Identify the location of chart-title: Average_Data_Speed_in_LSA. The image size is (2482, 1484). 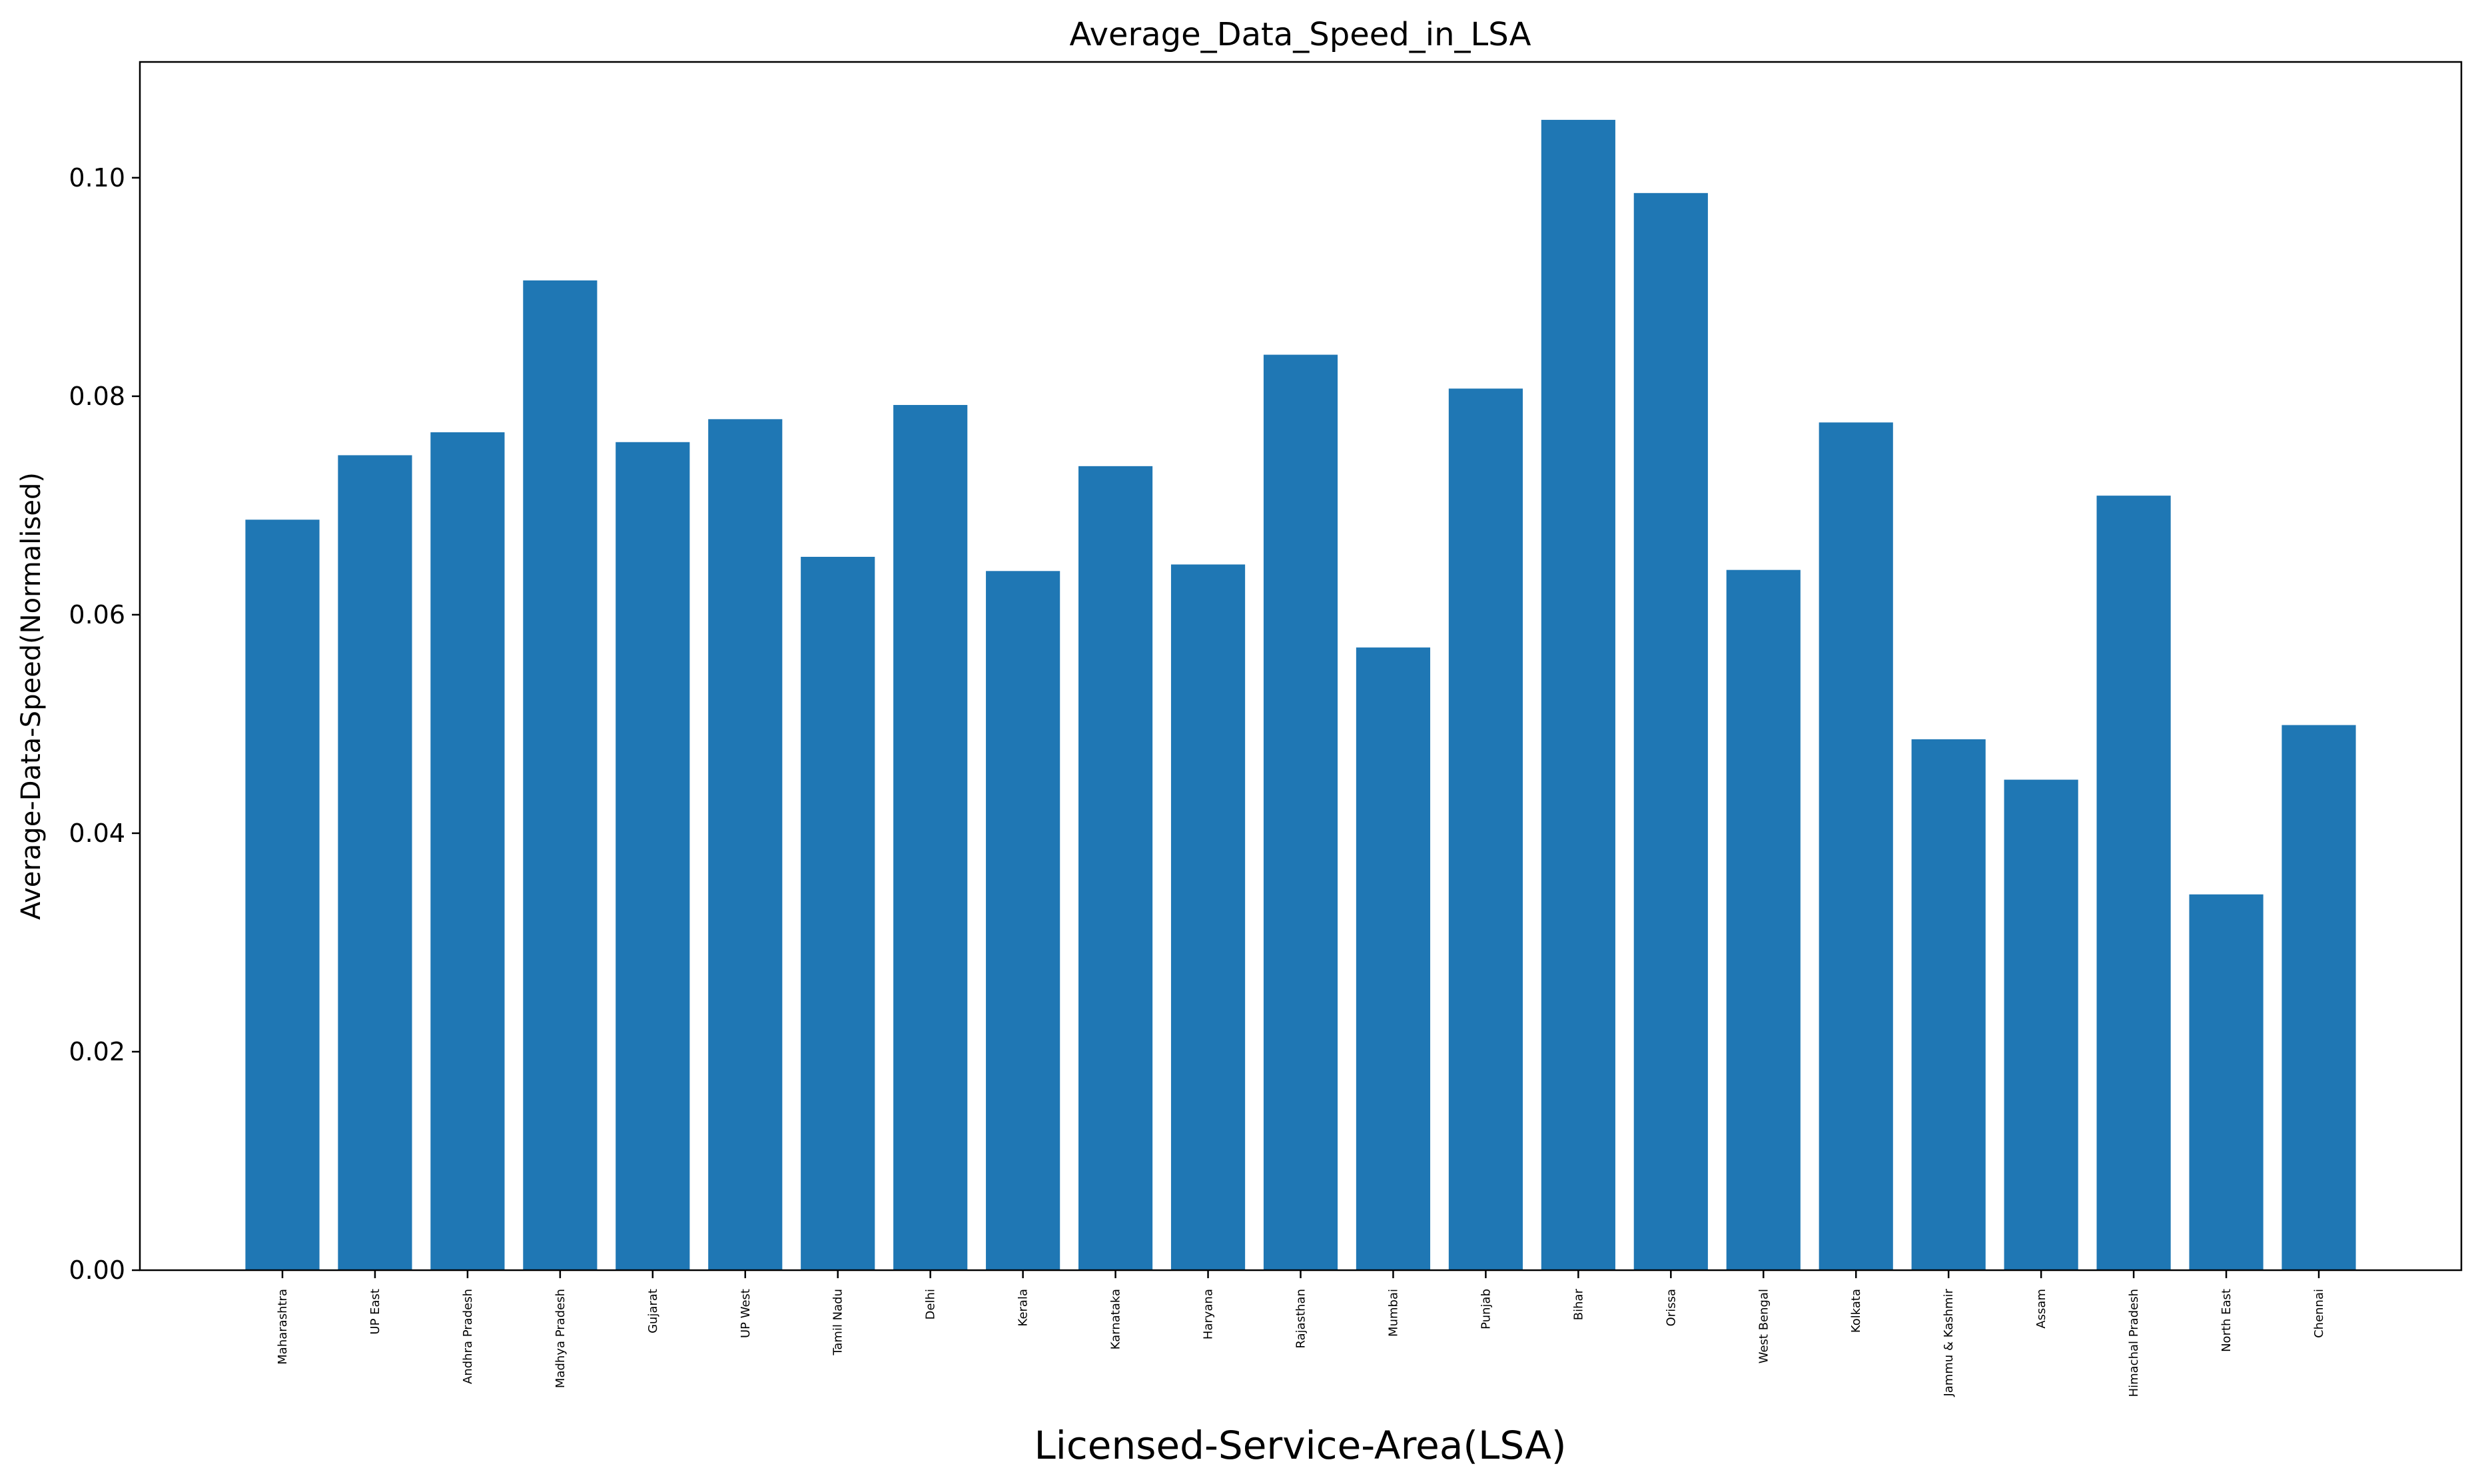
(1300, 34).